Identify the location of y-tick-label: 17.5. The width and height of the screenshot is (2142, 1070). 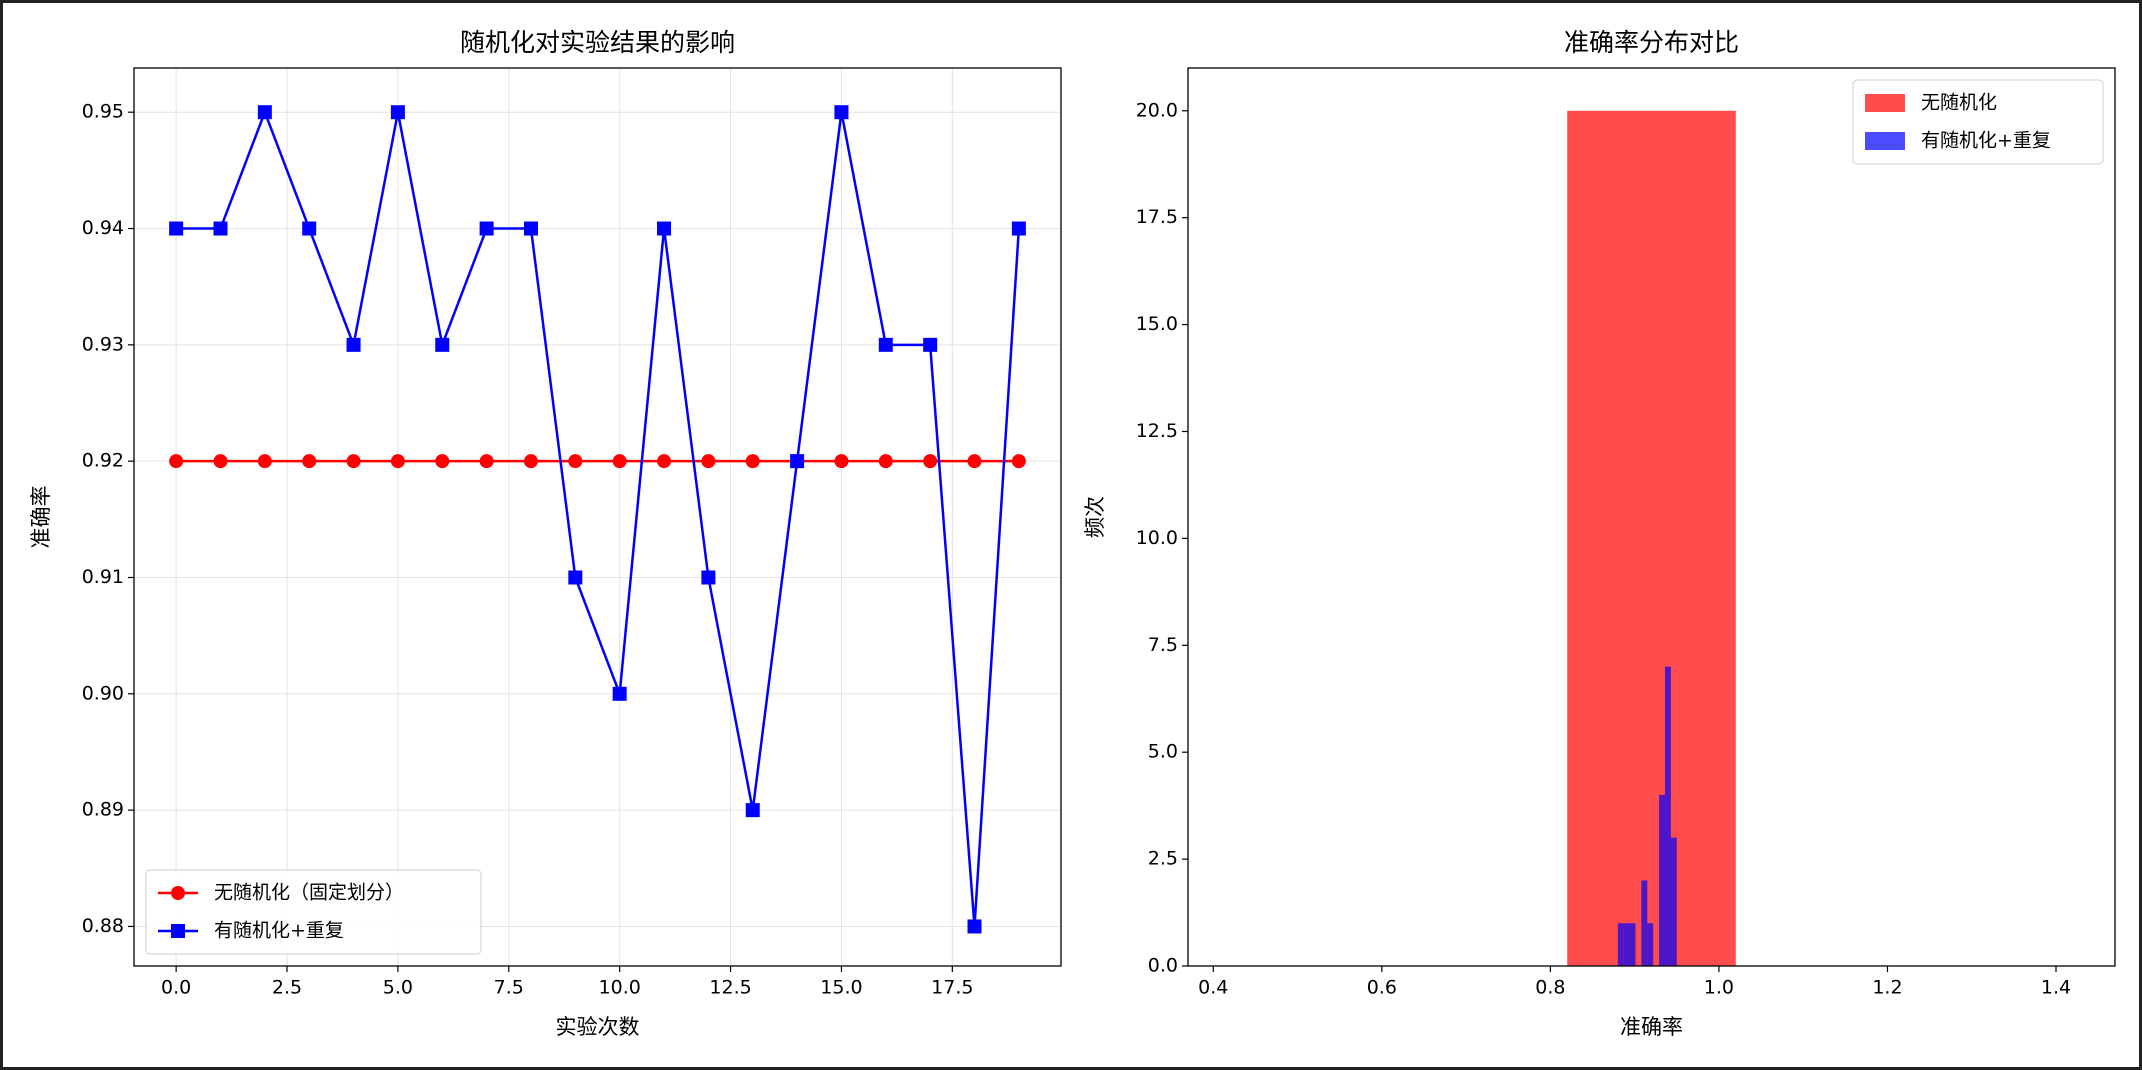
(1157, 217).